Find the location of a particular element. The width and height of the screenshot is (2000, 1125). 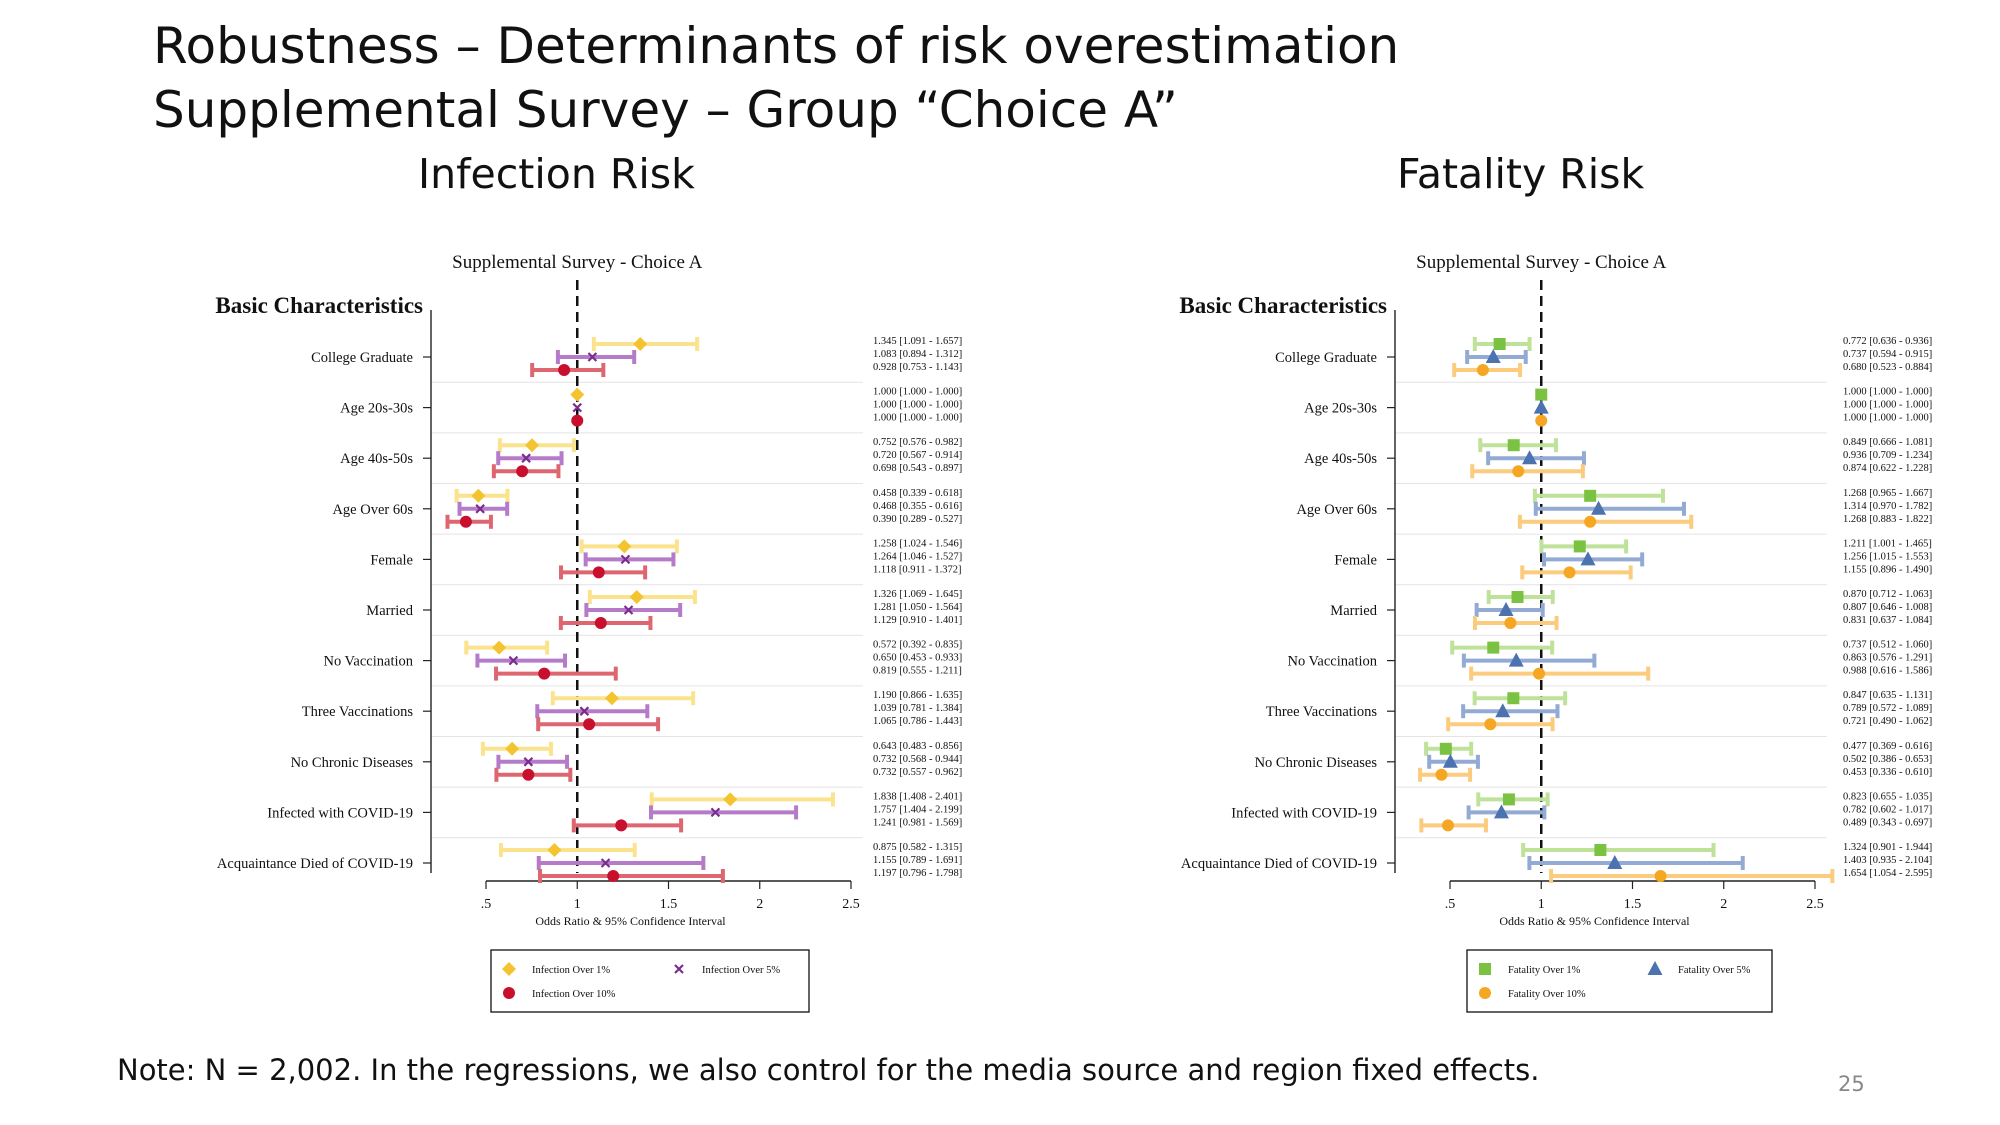

data-annotation: 0.643 [0.483 - 0.856] is located at coordinates (917, 746).